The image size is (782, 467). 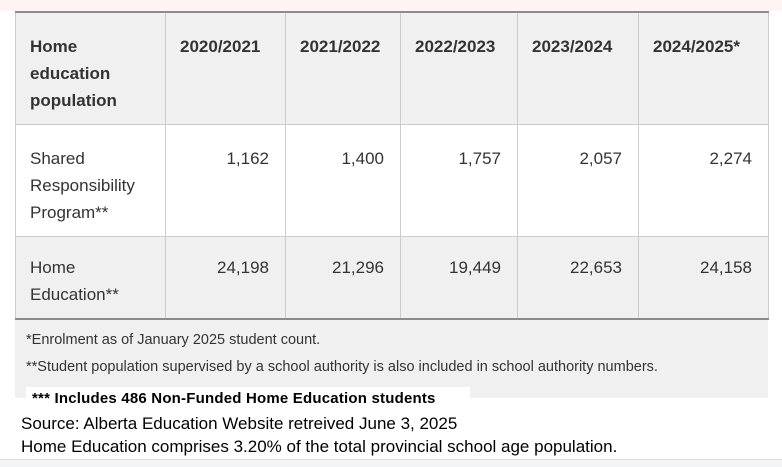 I want to click on data-cell: 1,162, so click(x=225, y=180).